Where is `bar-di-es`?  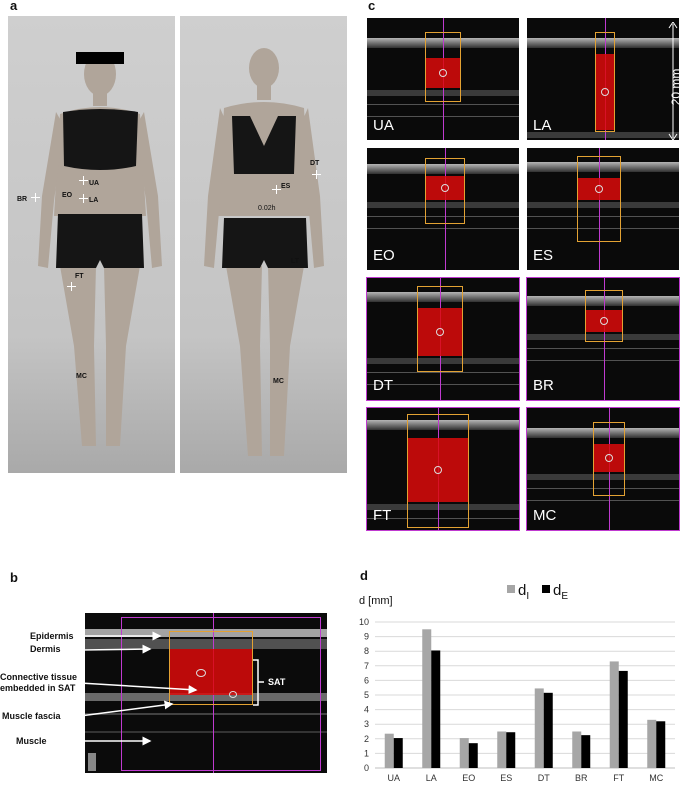
bar-di-es is located at coordinates (502, 749).